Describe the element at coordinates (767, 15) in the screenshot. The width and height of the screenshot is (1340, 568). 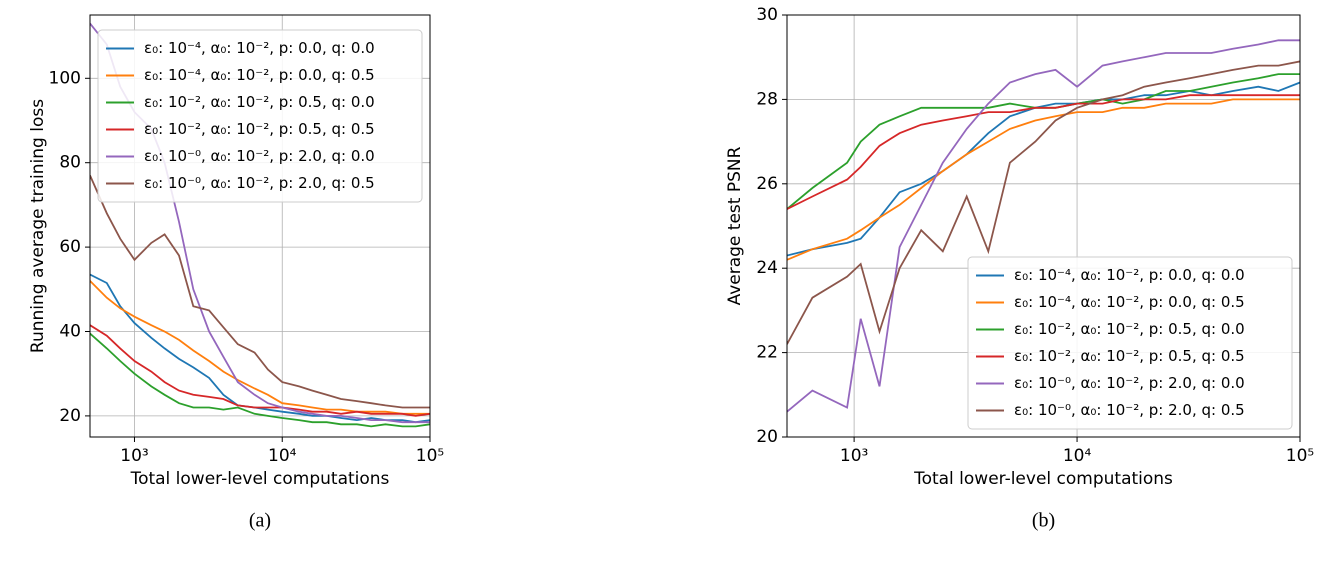
I see `y-tick-label: 30` at that location.